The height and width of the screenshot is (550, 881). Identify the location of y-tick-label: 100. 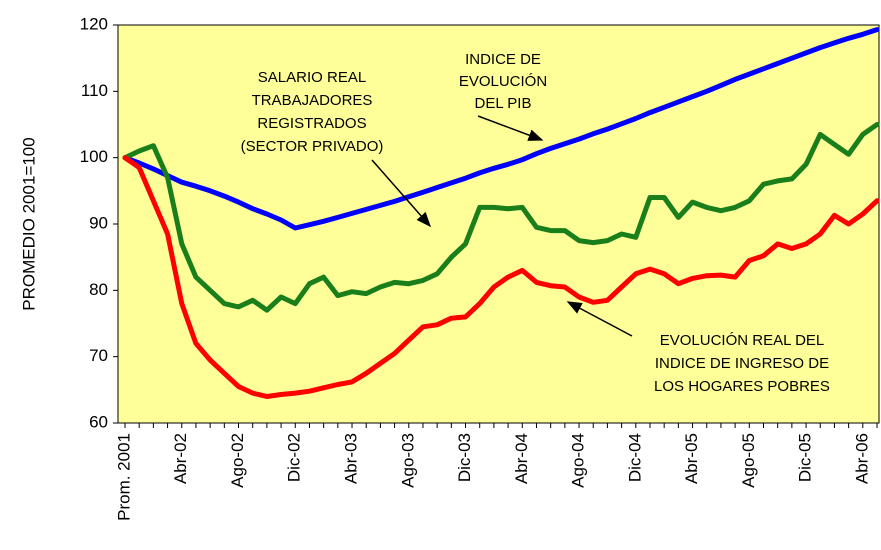
(94, 156).